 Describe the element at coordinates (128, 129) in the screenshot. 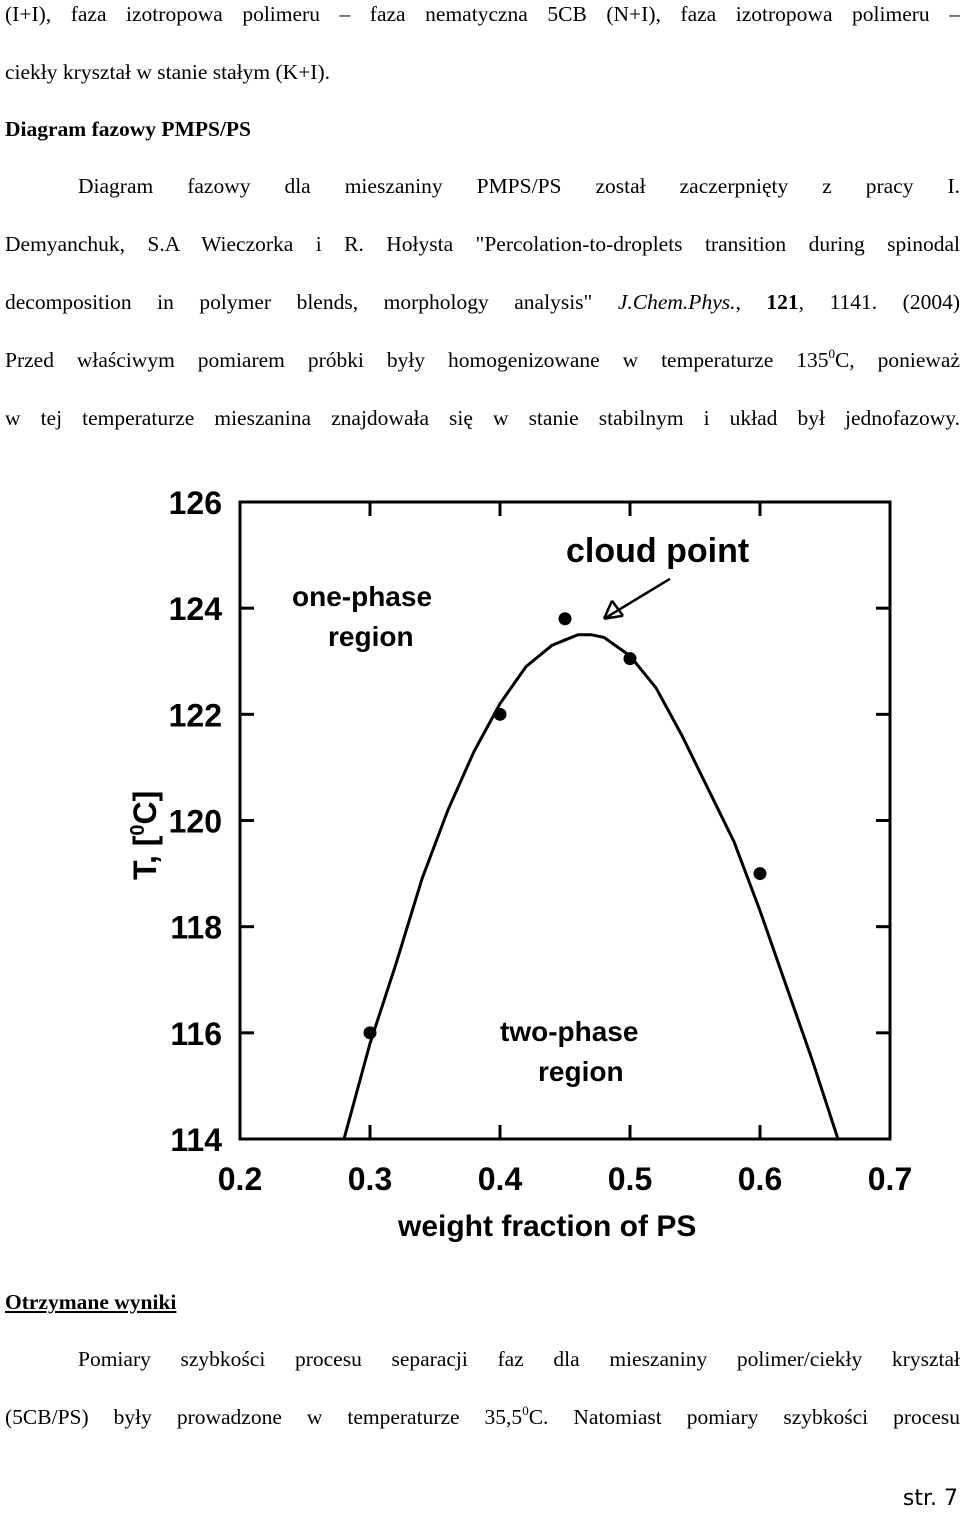

I see `section-heading: Diagram fazowy PMPS/PS` at that location.